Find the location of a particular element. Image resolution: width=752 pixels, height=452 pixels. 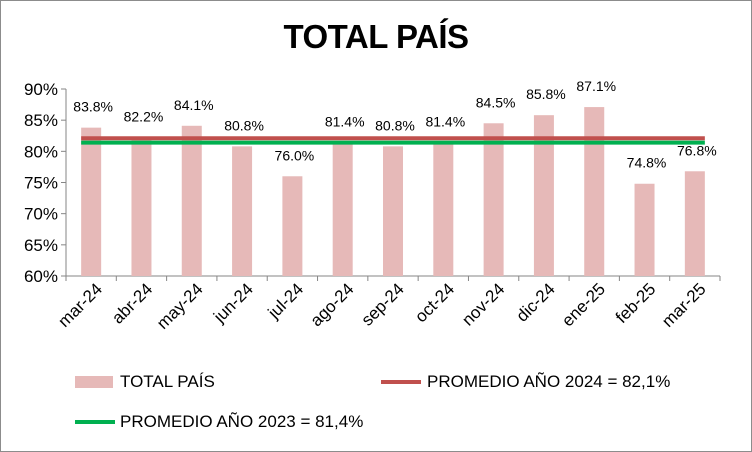

chart-title: TOTAL PAÍS is located at coordinates (376, 36).